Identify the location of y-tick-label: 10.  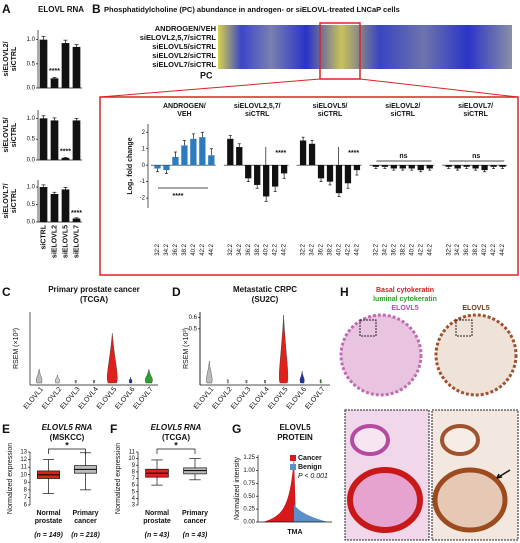
(23, 475).